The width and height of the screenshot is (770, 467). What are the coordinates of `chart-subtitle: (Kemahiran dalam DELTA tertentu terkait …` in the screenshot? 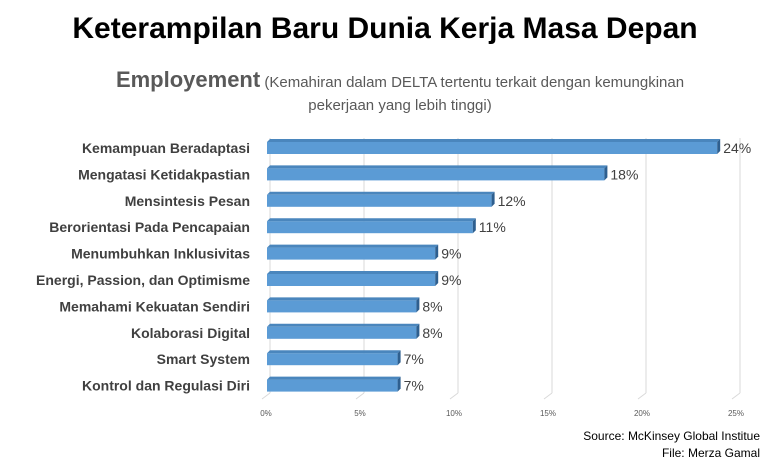 It's located at (474, 94).